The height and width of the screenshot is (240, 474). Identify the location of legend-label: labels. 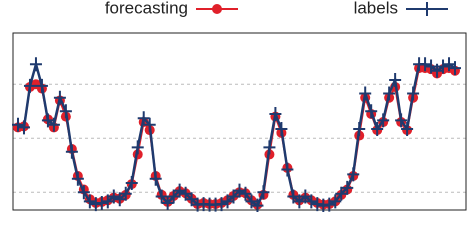
(376, 8).